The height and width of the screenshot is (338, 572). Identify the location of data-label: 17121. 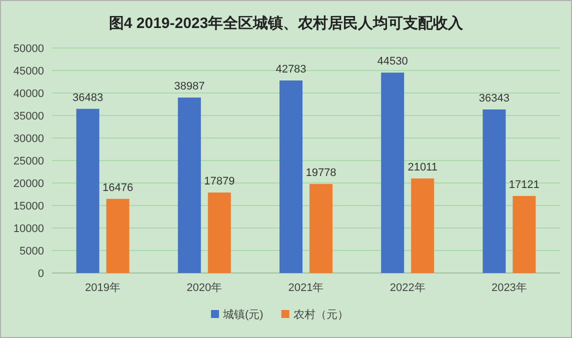
(524, 184).